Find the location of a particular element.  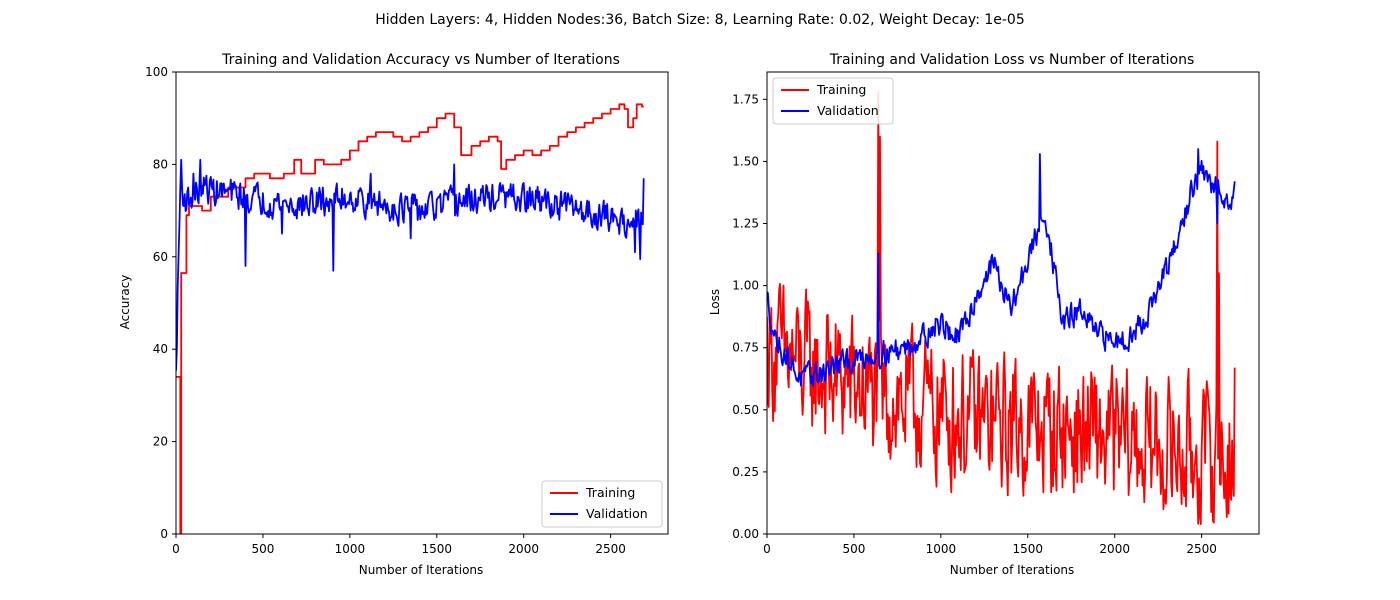

accuracy-series-validation-line is located at coordinates (410, 264).